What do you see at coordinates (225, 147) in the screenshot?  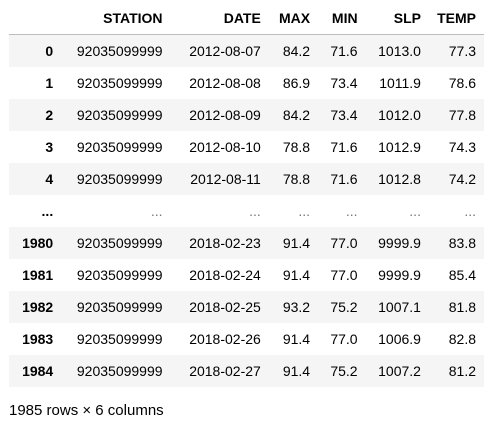 I see `cell-date: 2012-08-10` at bounding box center [225, 147].